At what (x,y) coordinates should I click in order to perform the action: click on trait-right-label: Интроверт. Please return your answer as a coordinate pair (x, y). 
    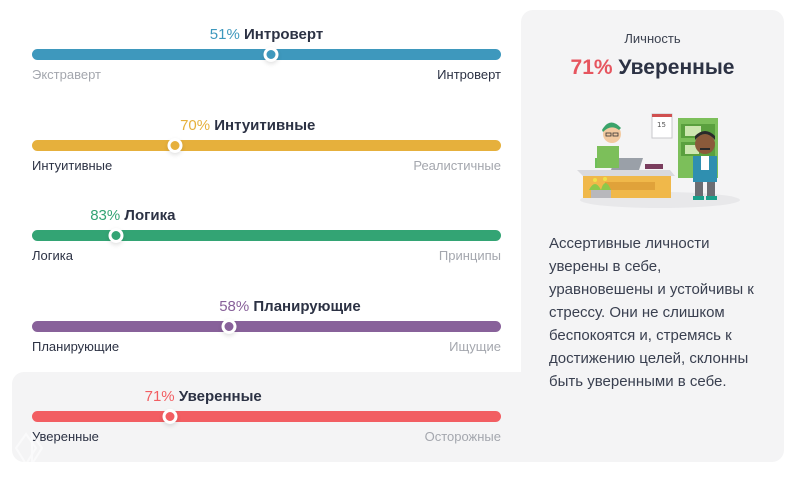
    Looking at the image, I should click on (469, 74).